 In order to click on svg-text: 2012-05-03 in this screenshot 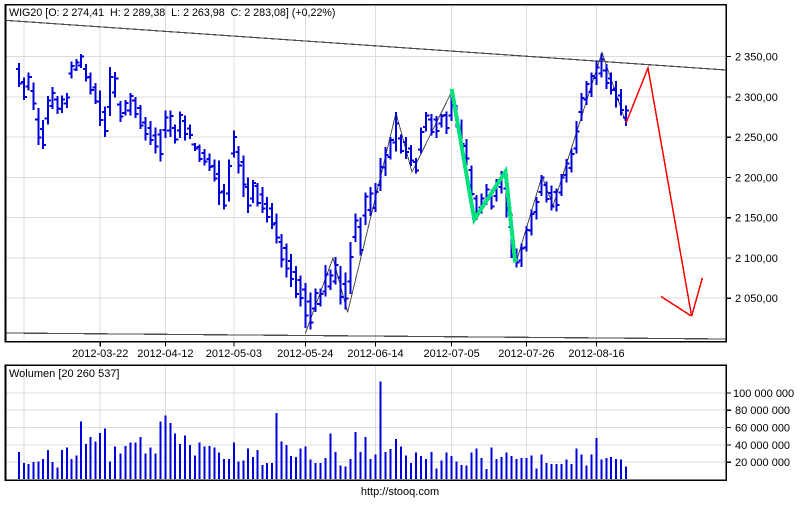, I will do `click(234, 354)`.